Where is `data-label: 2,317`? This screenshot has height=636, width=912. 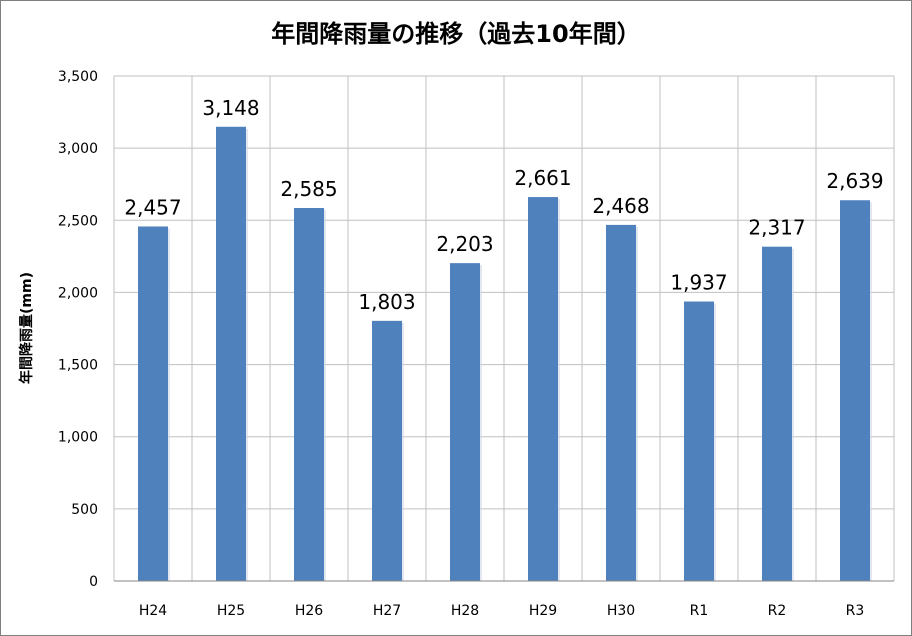
data-label: 2,317 is located at coordinates (776, 228).